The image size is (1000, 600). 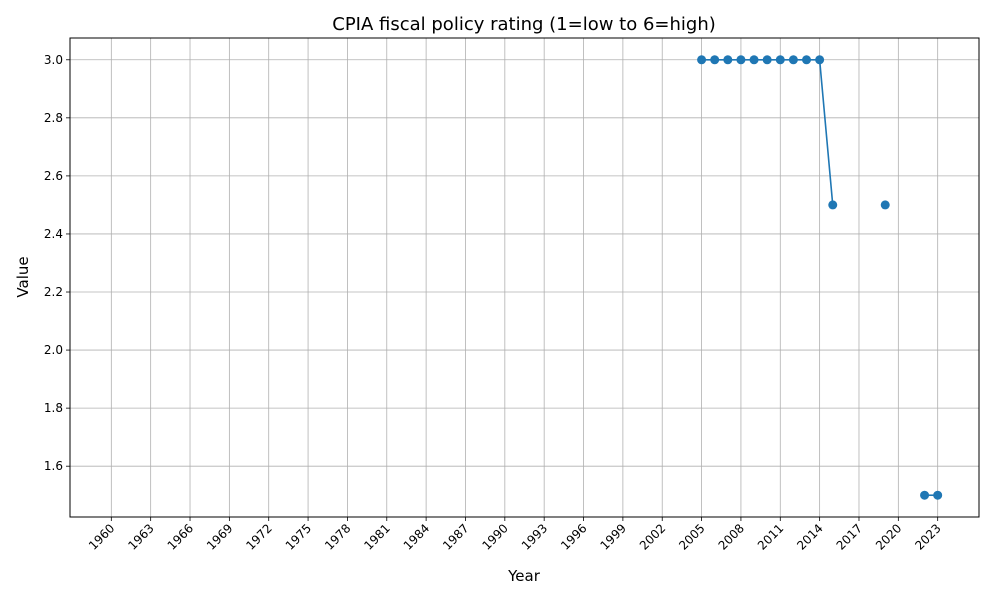 I want to click on x-axis-title: Year, so click(x=524, y=576).